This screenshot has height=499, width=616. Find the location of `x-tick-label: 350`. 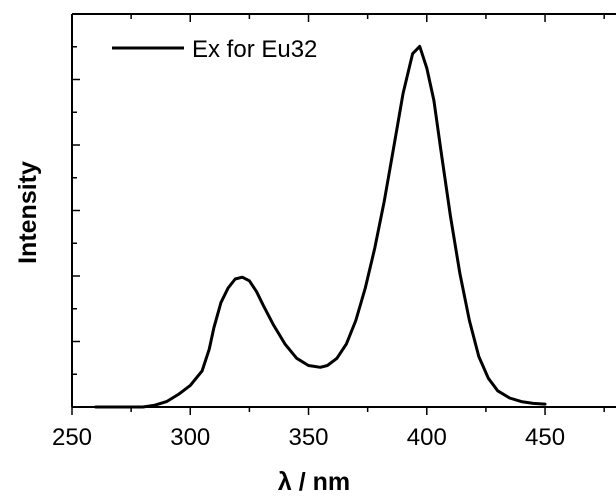

x-tick-label: 350 is located at coordinates (308, 437).